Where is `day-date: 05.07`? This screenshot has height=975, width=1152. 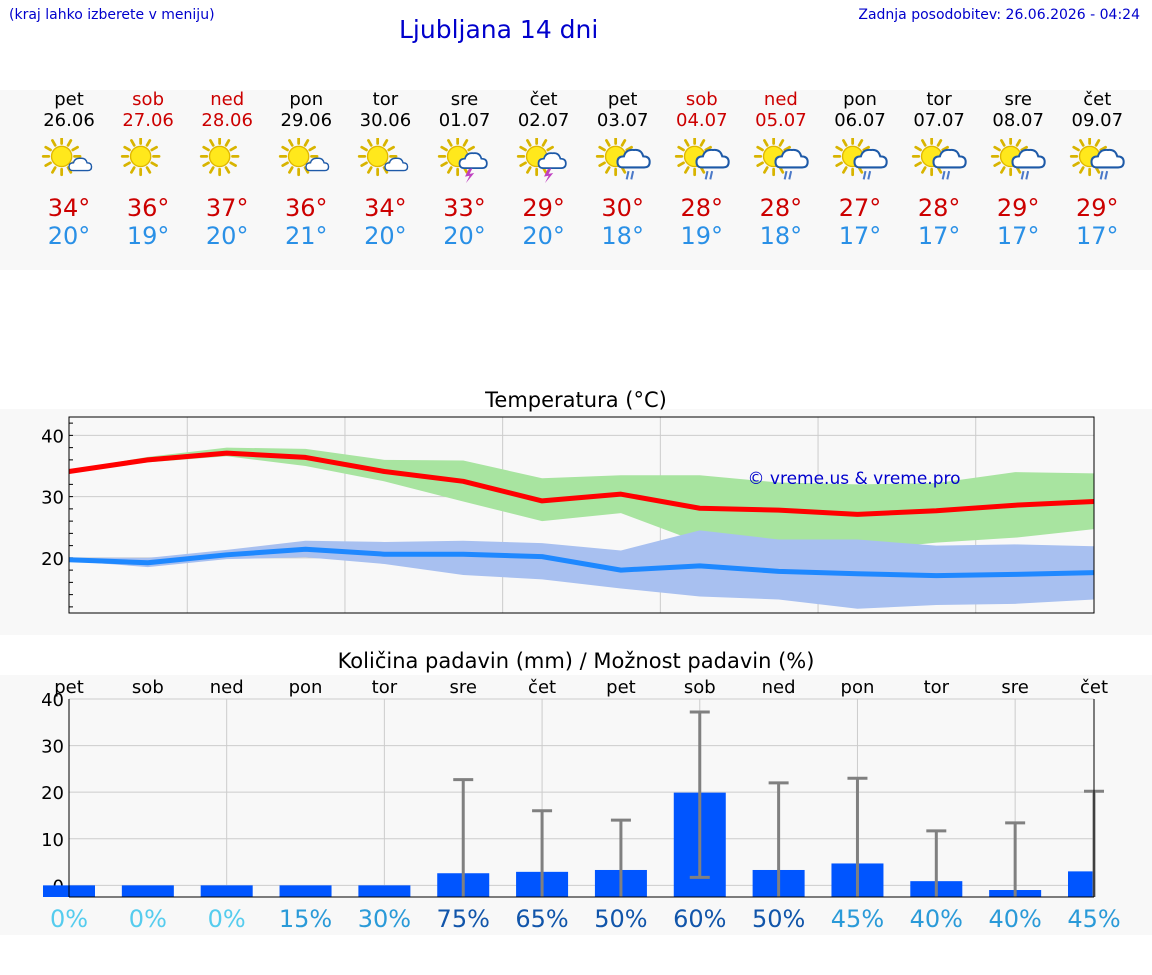
day-date: 05.07 is located at coordinates (781, 120).